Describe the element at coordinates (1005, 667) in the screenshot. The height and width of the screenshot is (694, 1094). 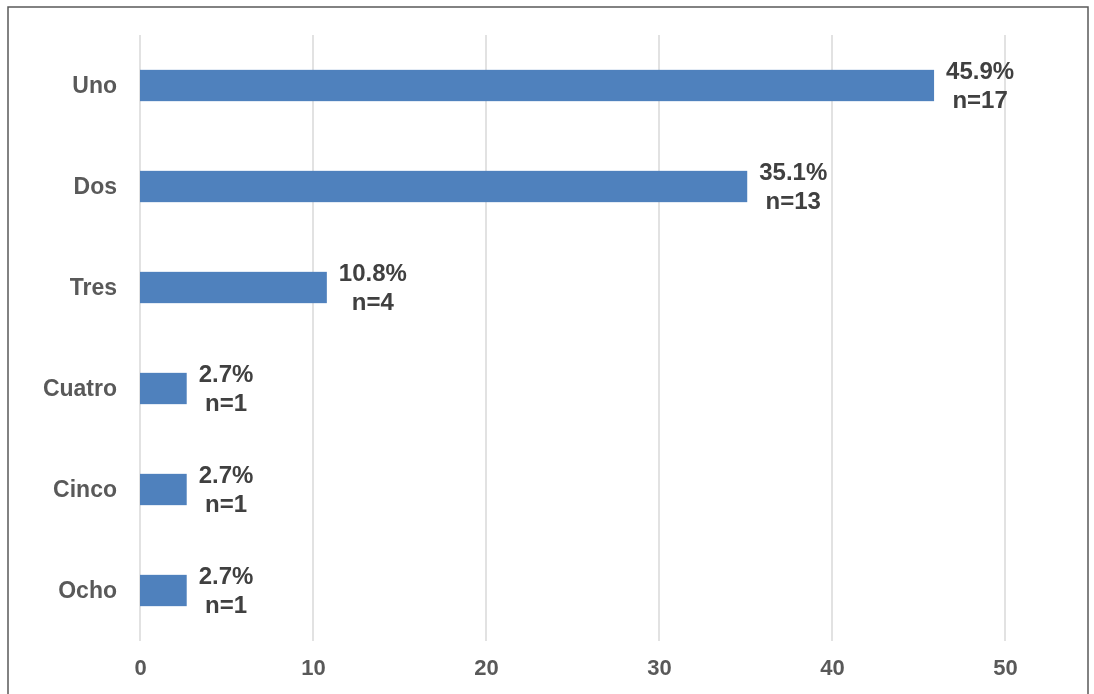
I see `x-tick-label: 50` at that location.